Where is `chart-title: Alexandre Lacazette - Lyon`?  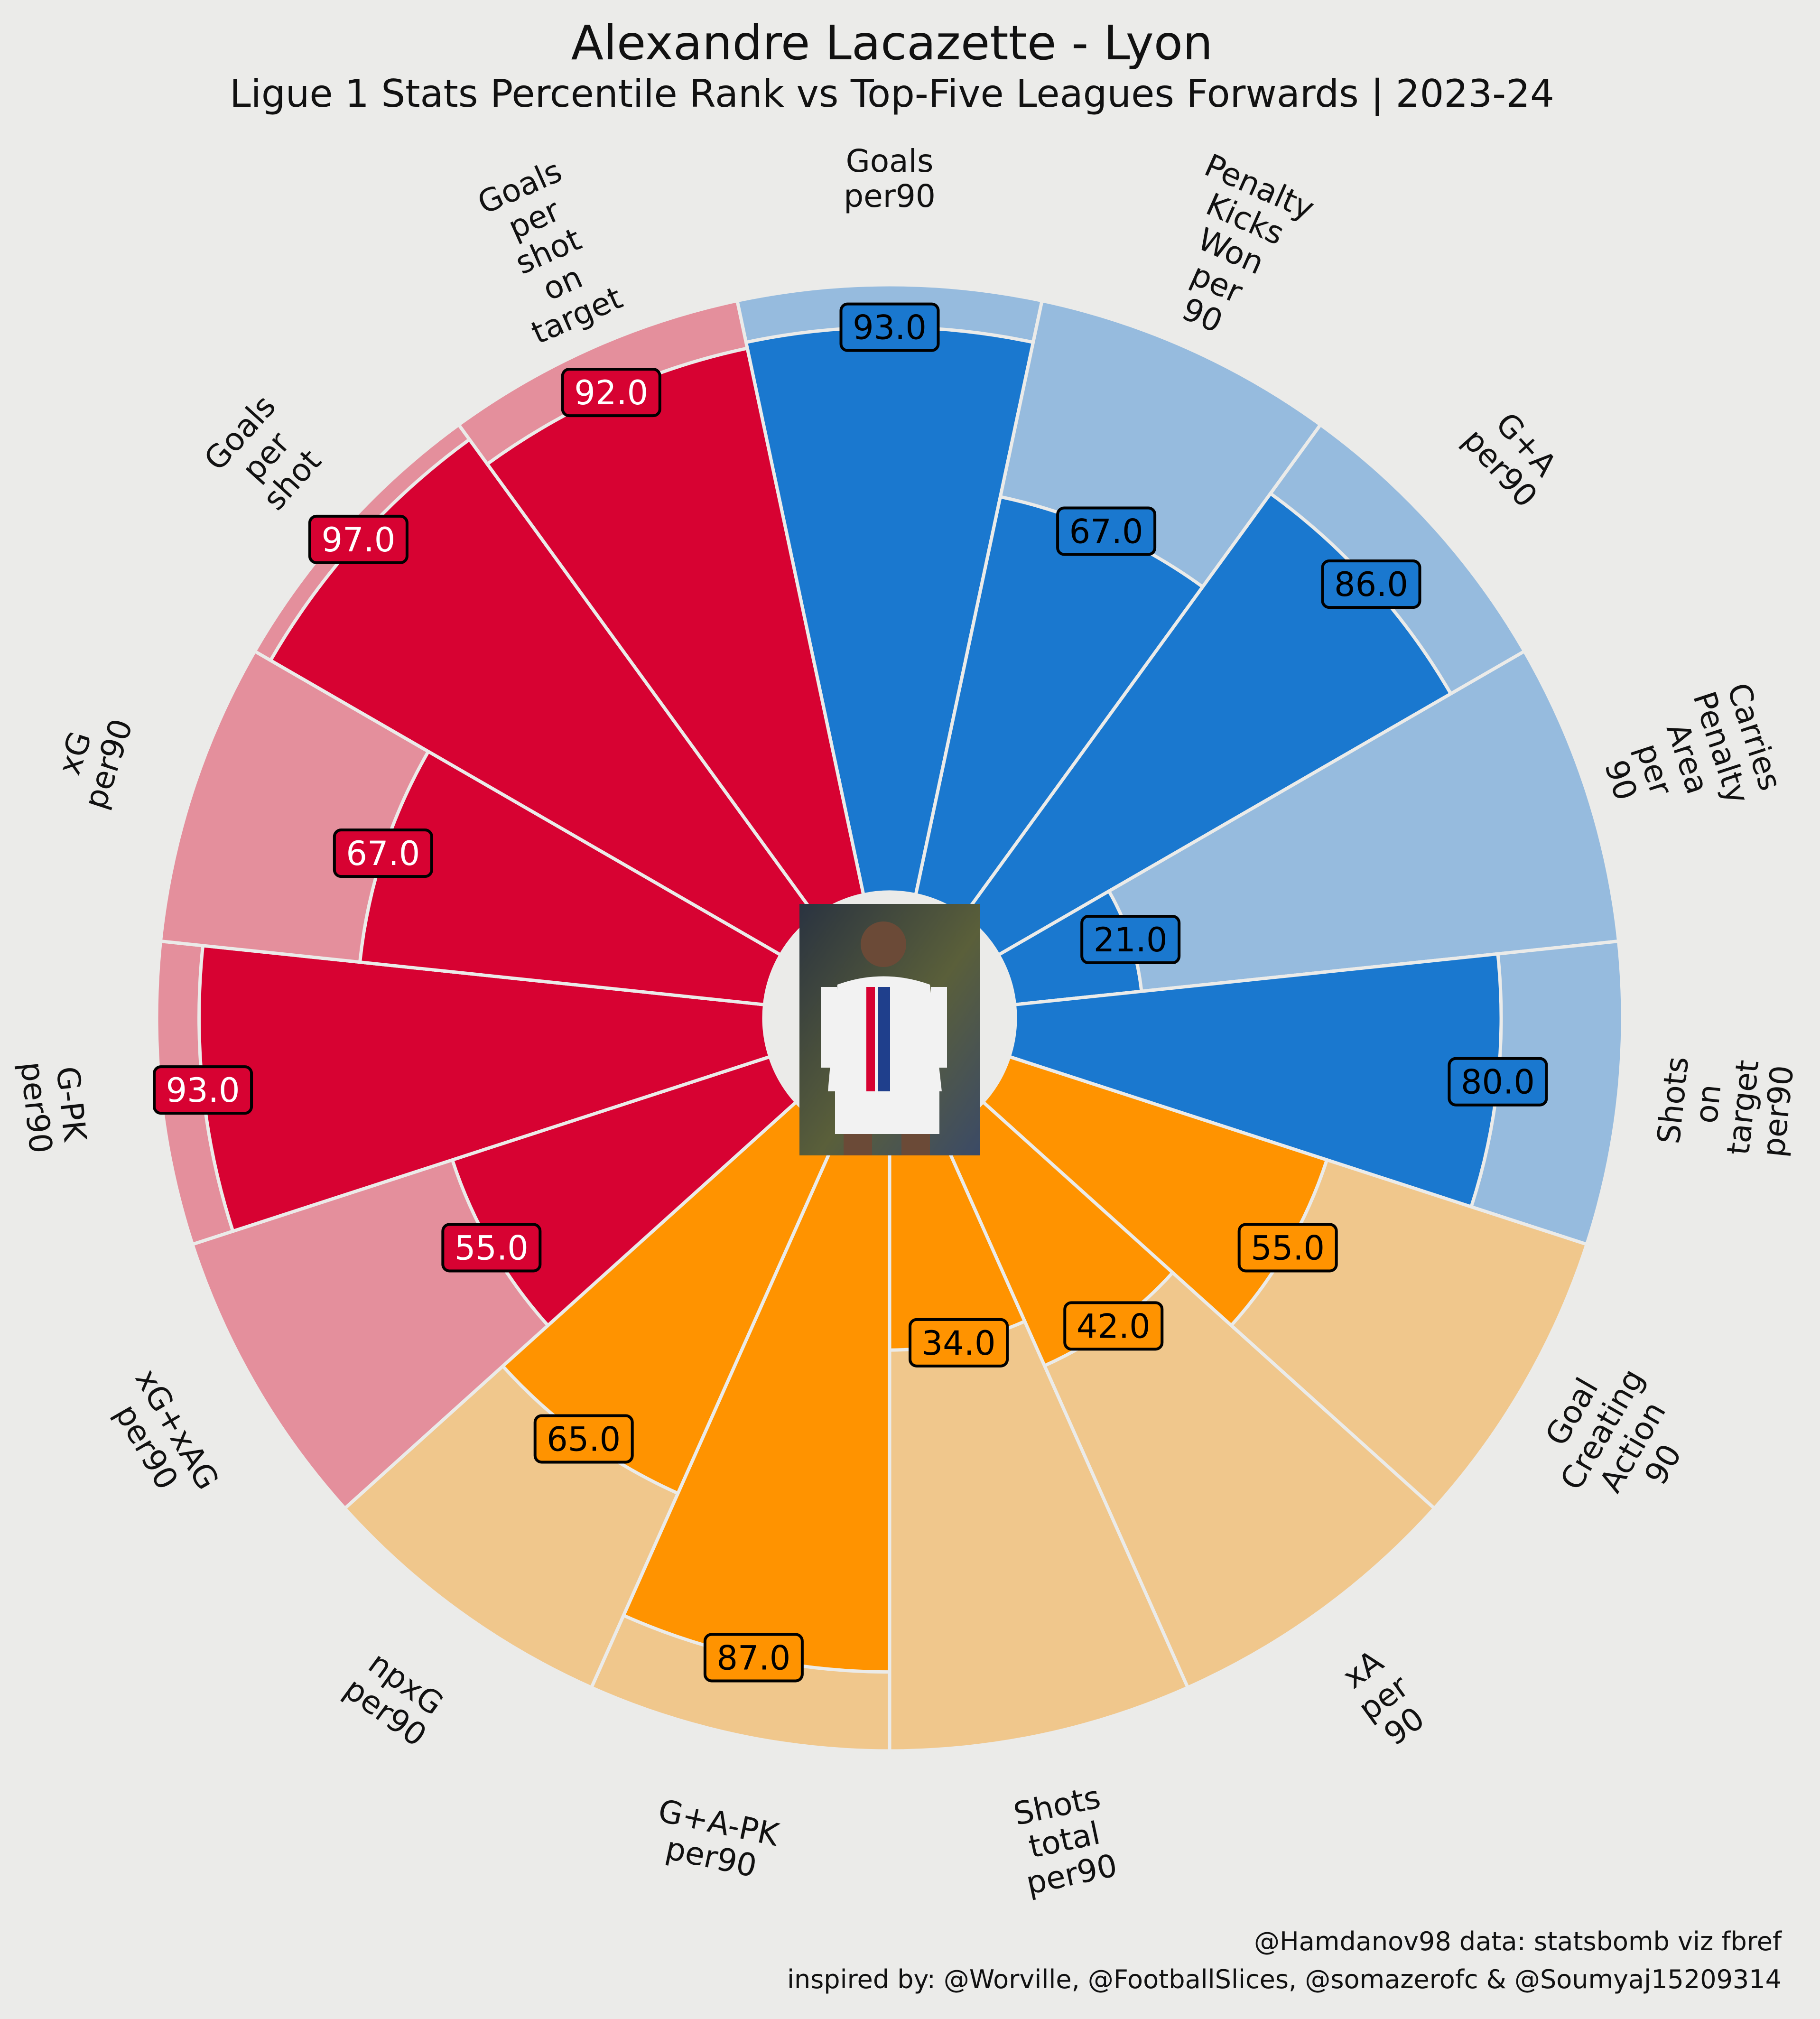 chart-title: Alexandre Lacazette - Lyon is located at coordinates (892, 43).